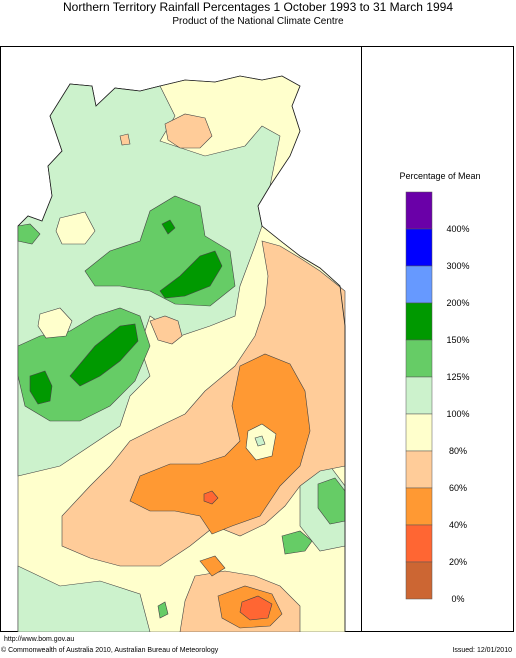 The height and width of the screenshot is (658, 516). I want to click on legend-title: Percentage of Mean, so click(440, 176).